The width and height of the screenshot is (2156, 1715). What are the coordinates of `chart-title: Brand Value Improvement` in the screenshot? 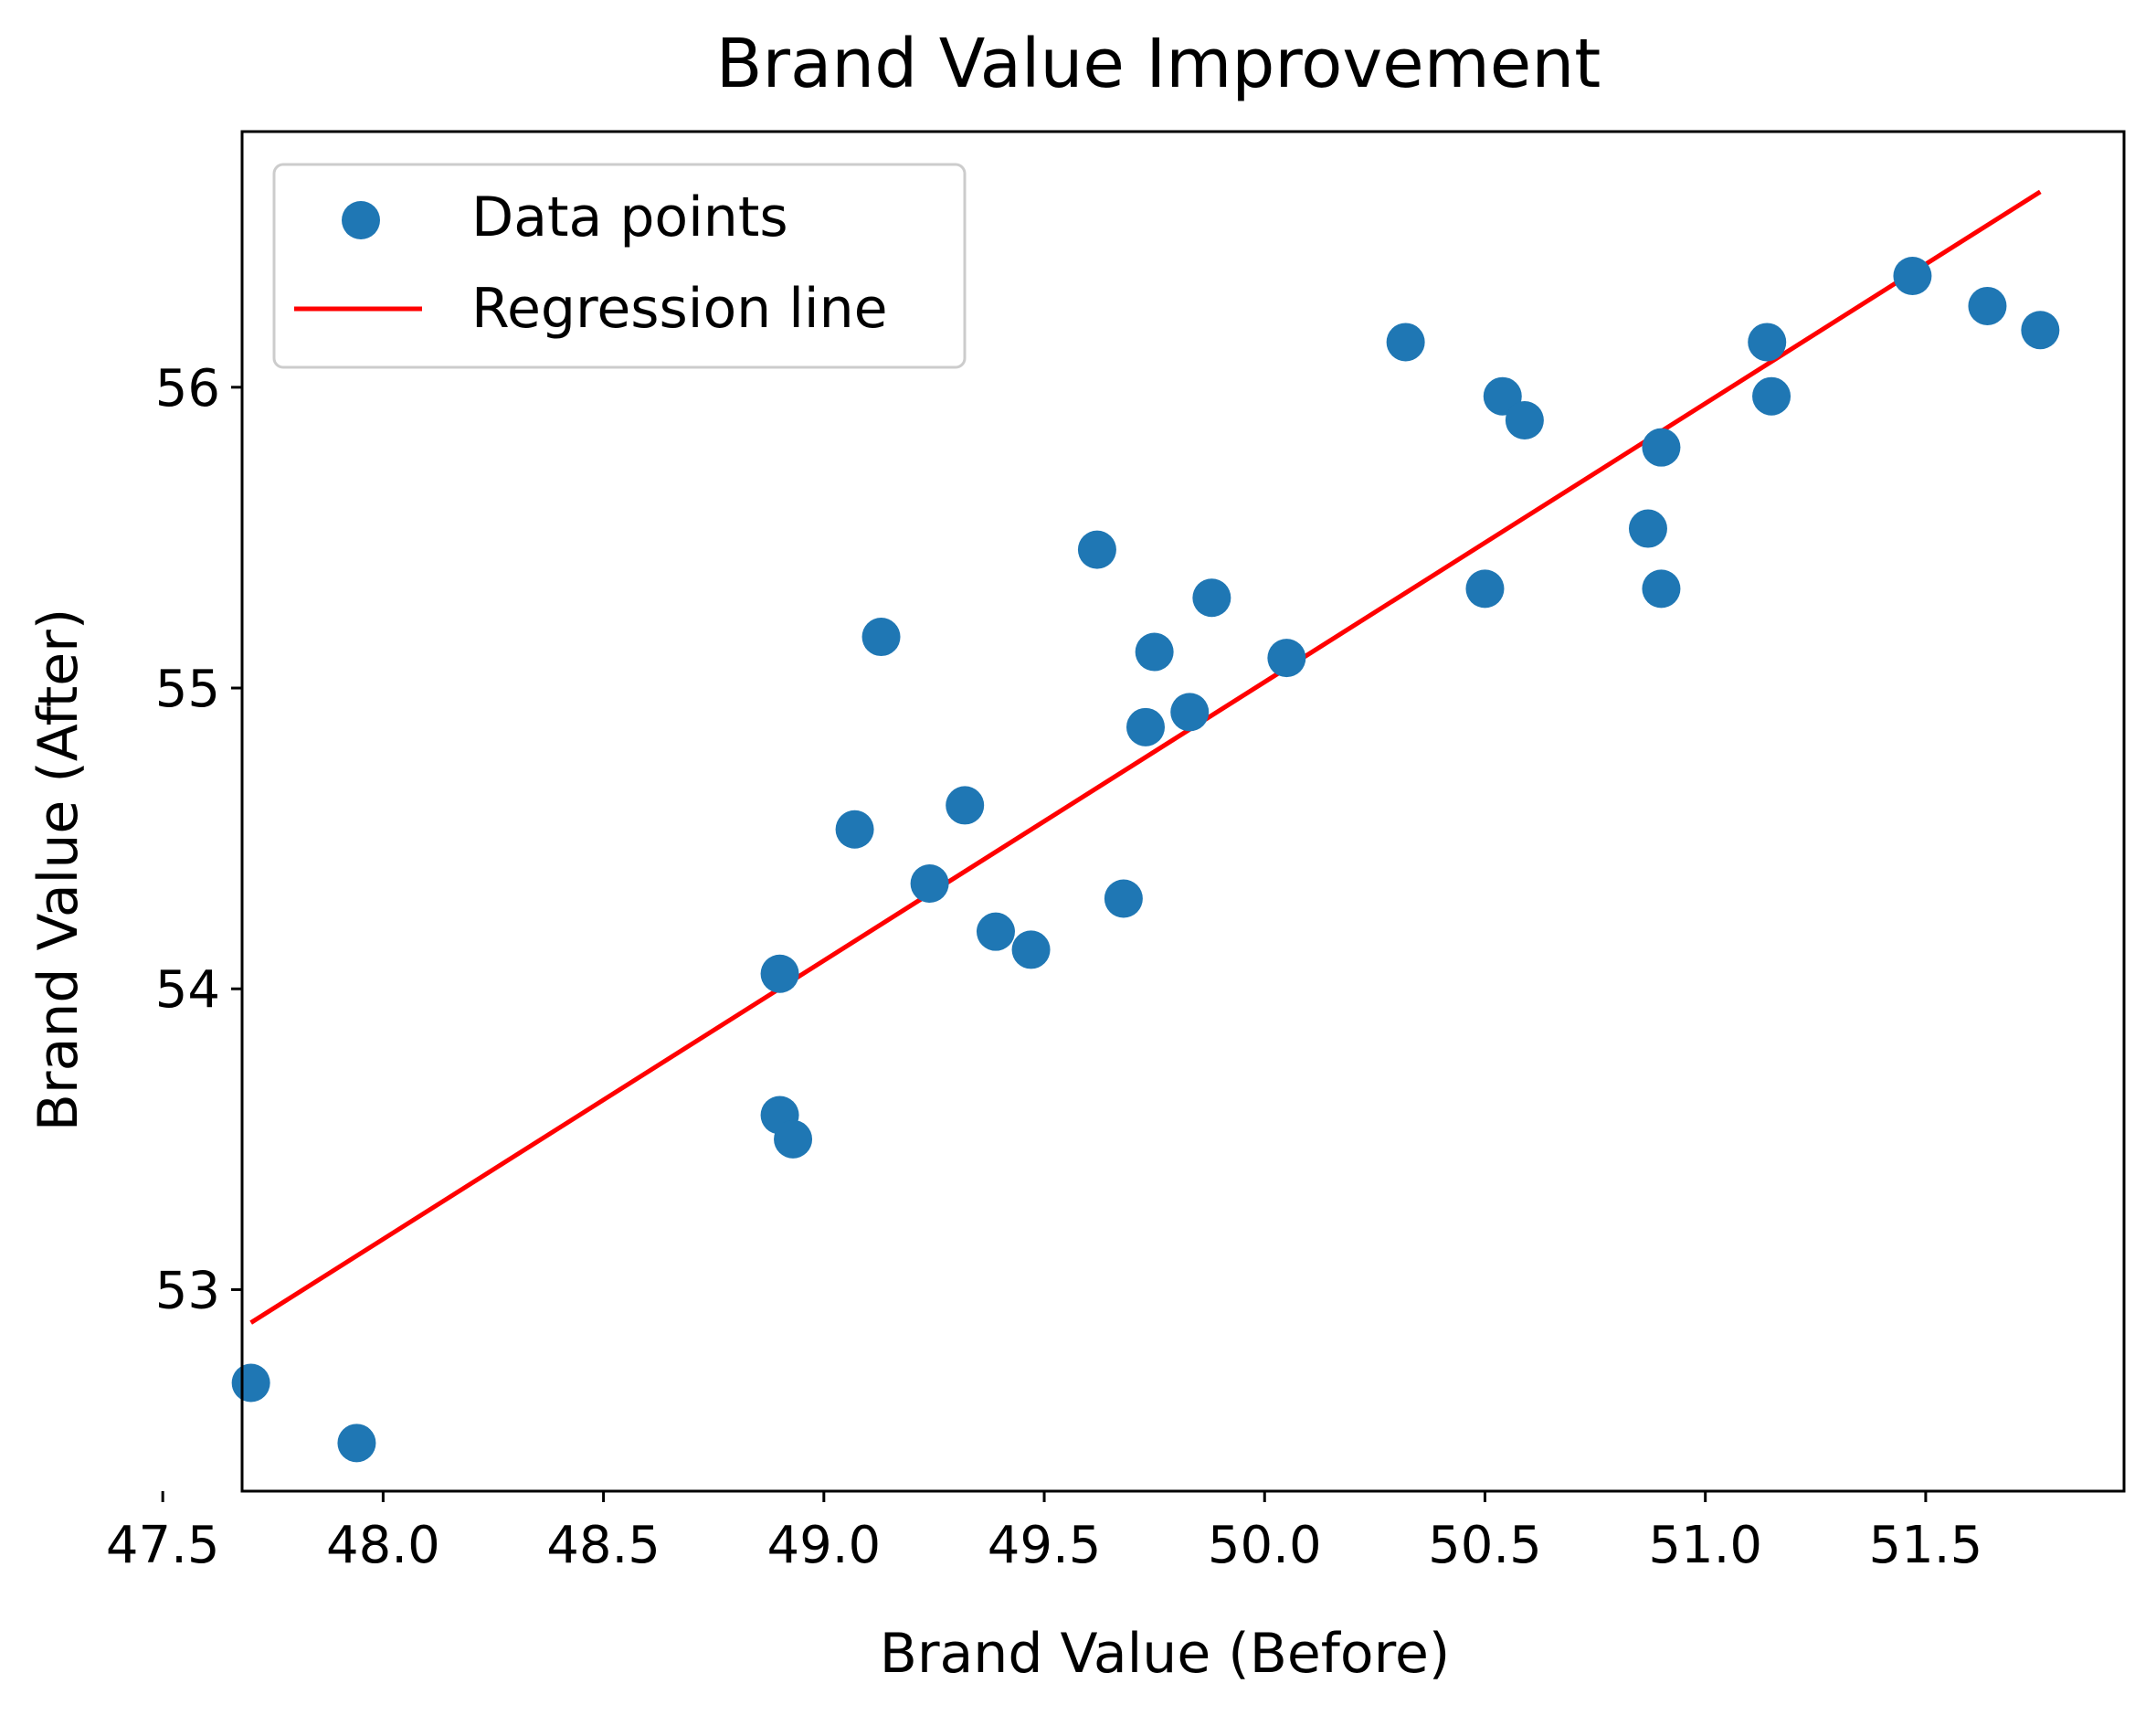 It's located at (1158, 64).